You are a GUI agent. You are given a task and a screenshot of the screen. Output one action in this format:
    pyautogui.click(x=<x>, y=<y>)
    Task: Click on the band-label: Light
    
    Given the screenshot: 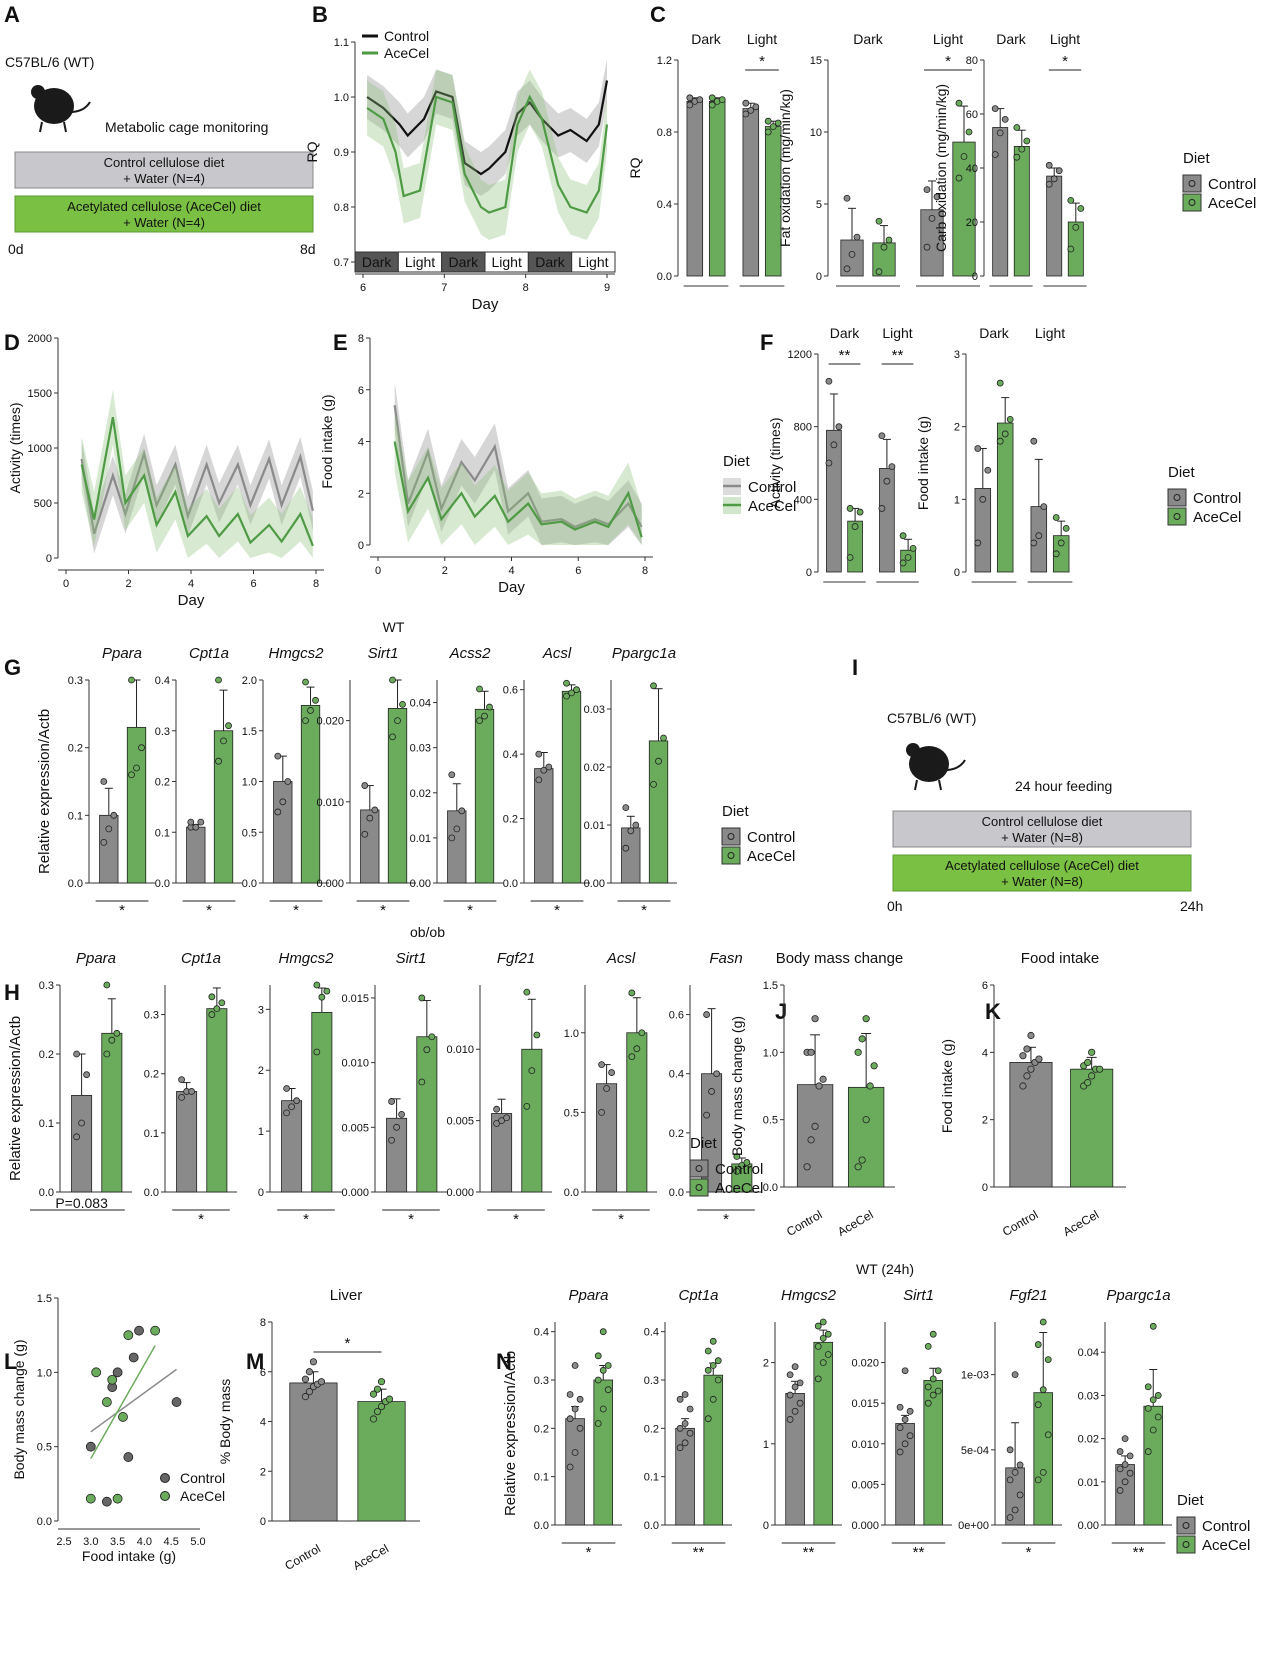 What is the action you would take?
    pyautogui.click(x=593, y=262)
    